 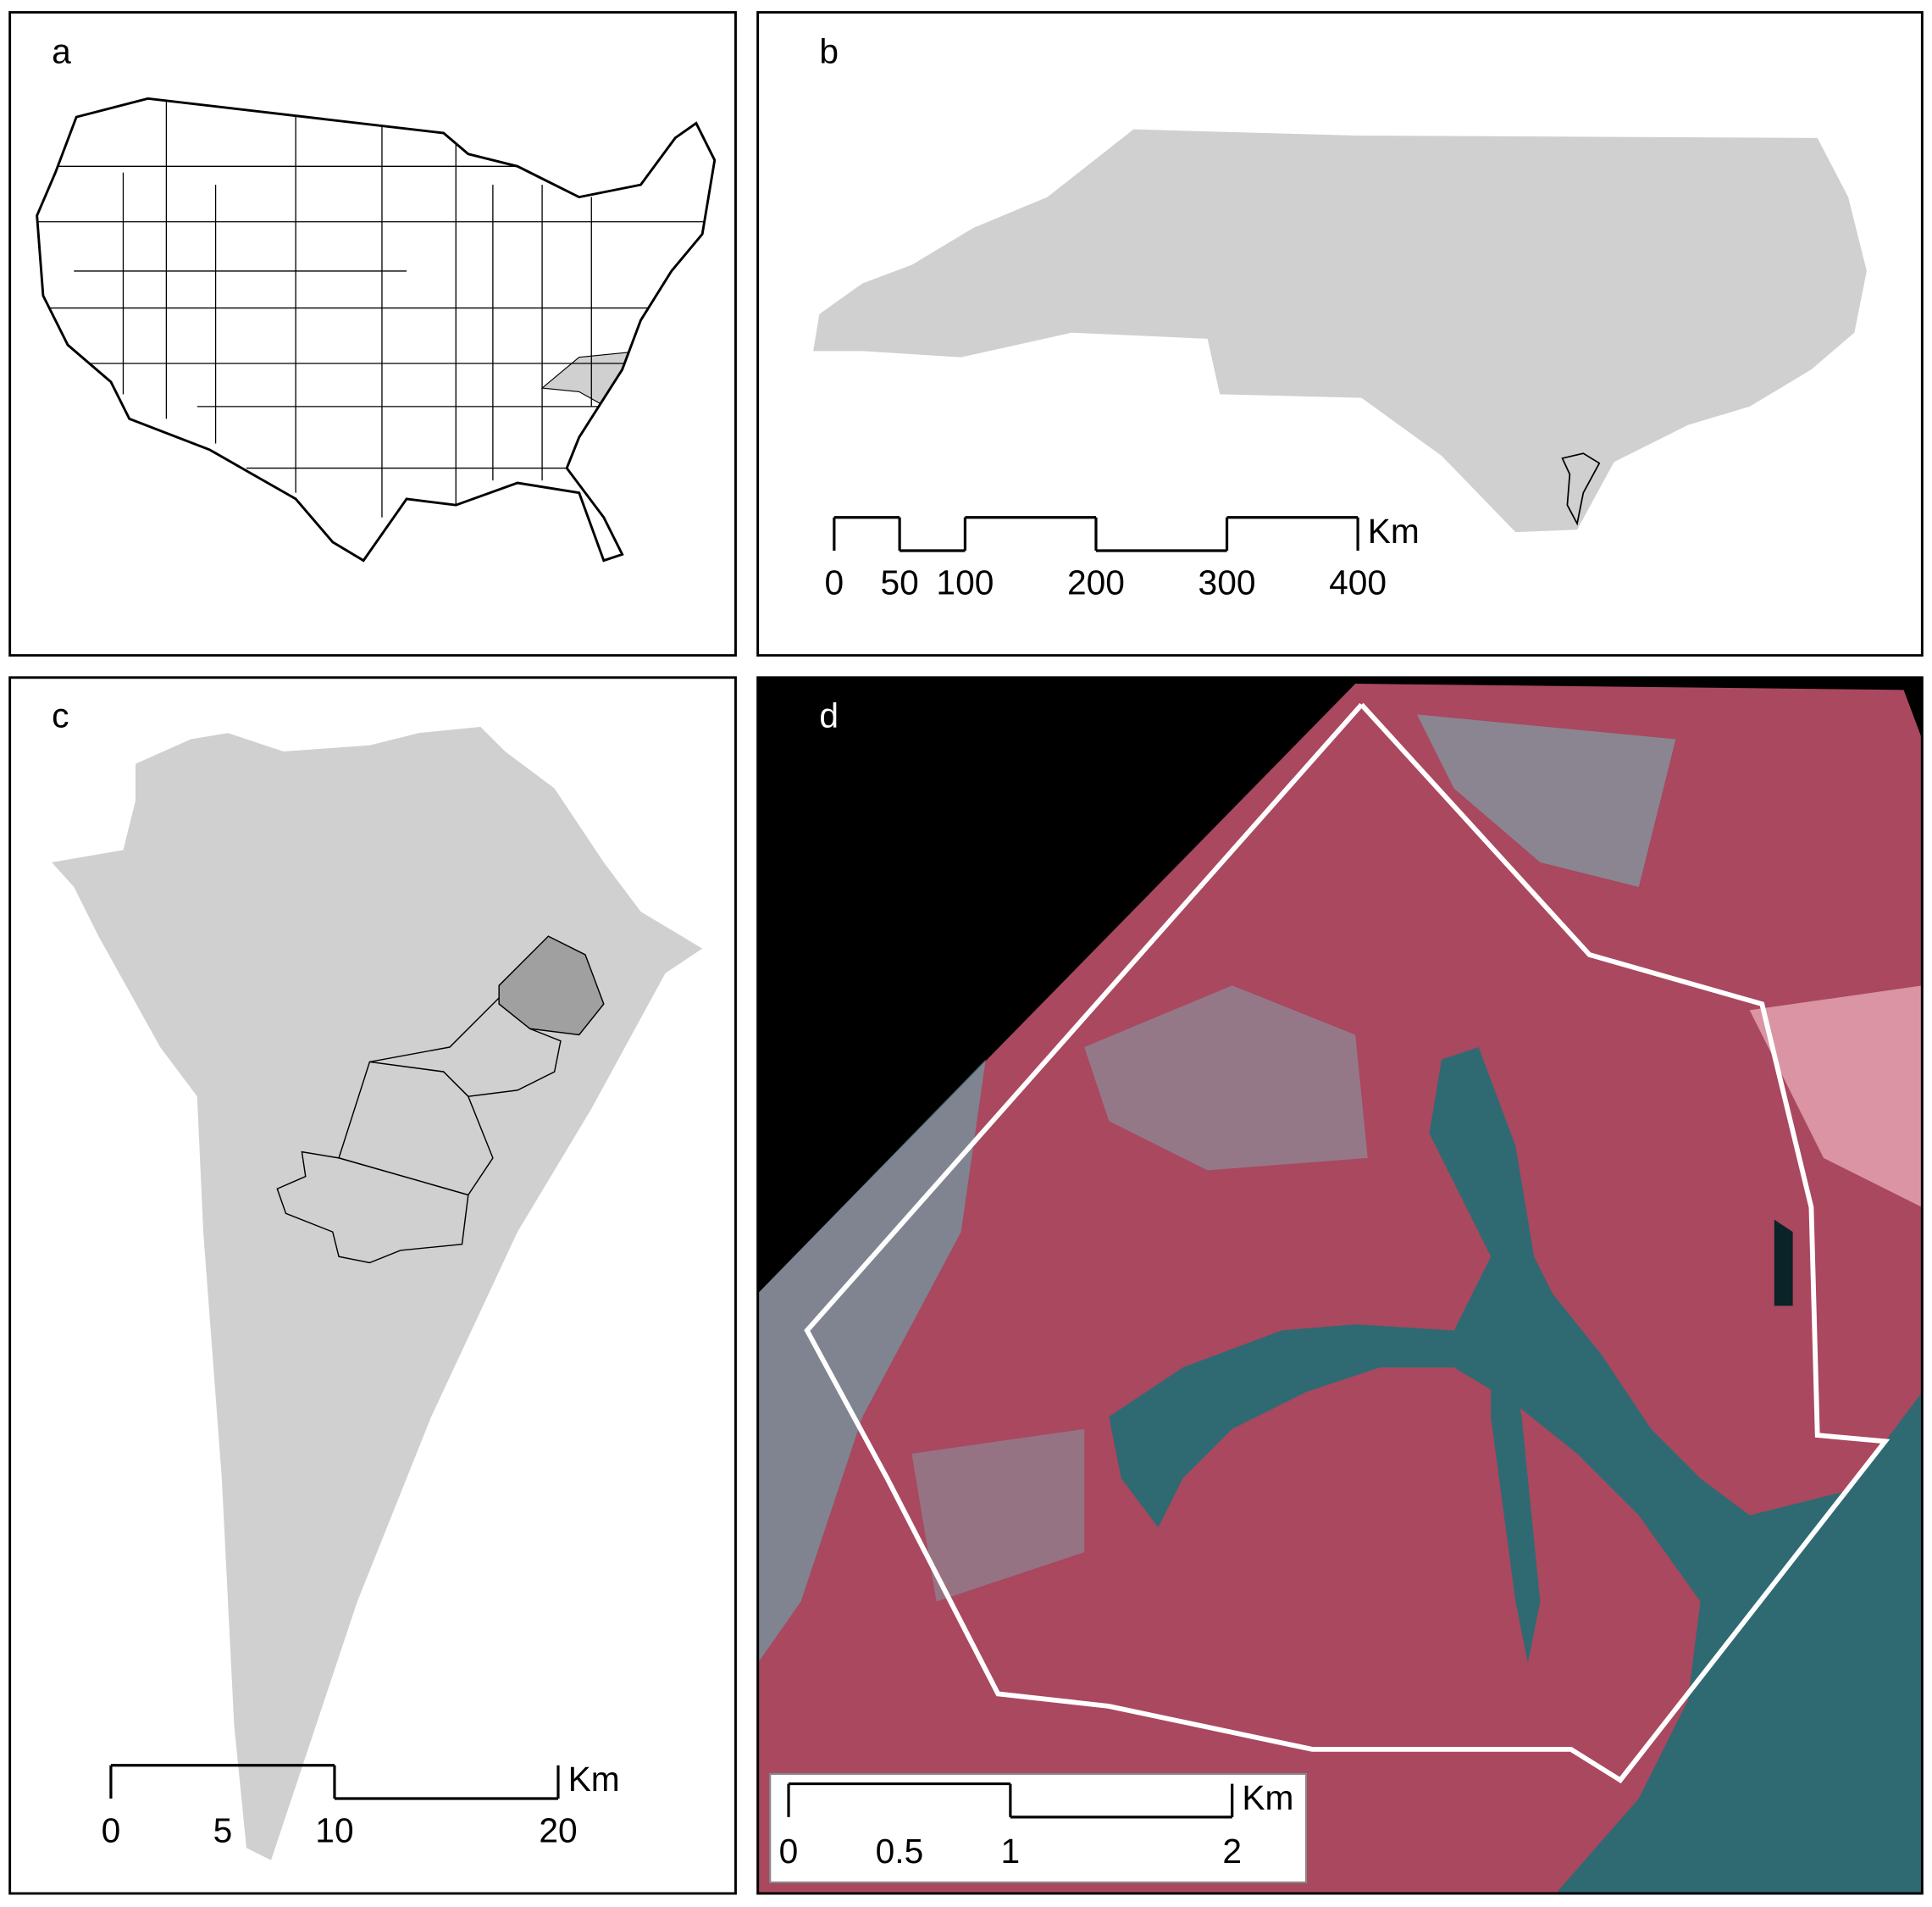 I want to click on panel-label: d, so click(x=829, y=715).